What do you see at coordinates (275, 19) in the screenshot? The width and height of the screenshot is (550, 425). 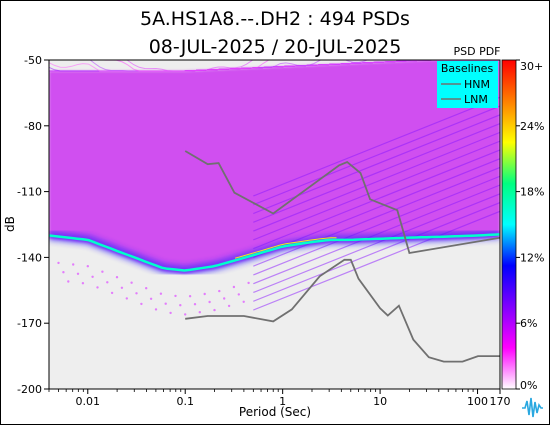 I see `chart-title: 5A.HS1A8.--.DH2 : 494 PSDs` at bounding box center [275, 19].